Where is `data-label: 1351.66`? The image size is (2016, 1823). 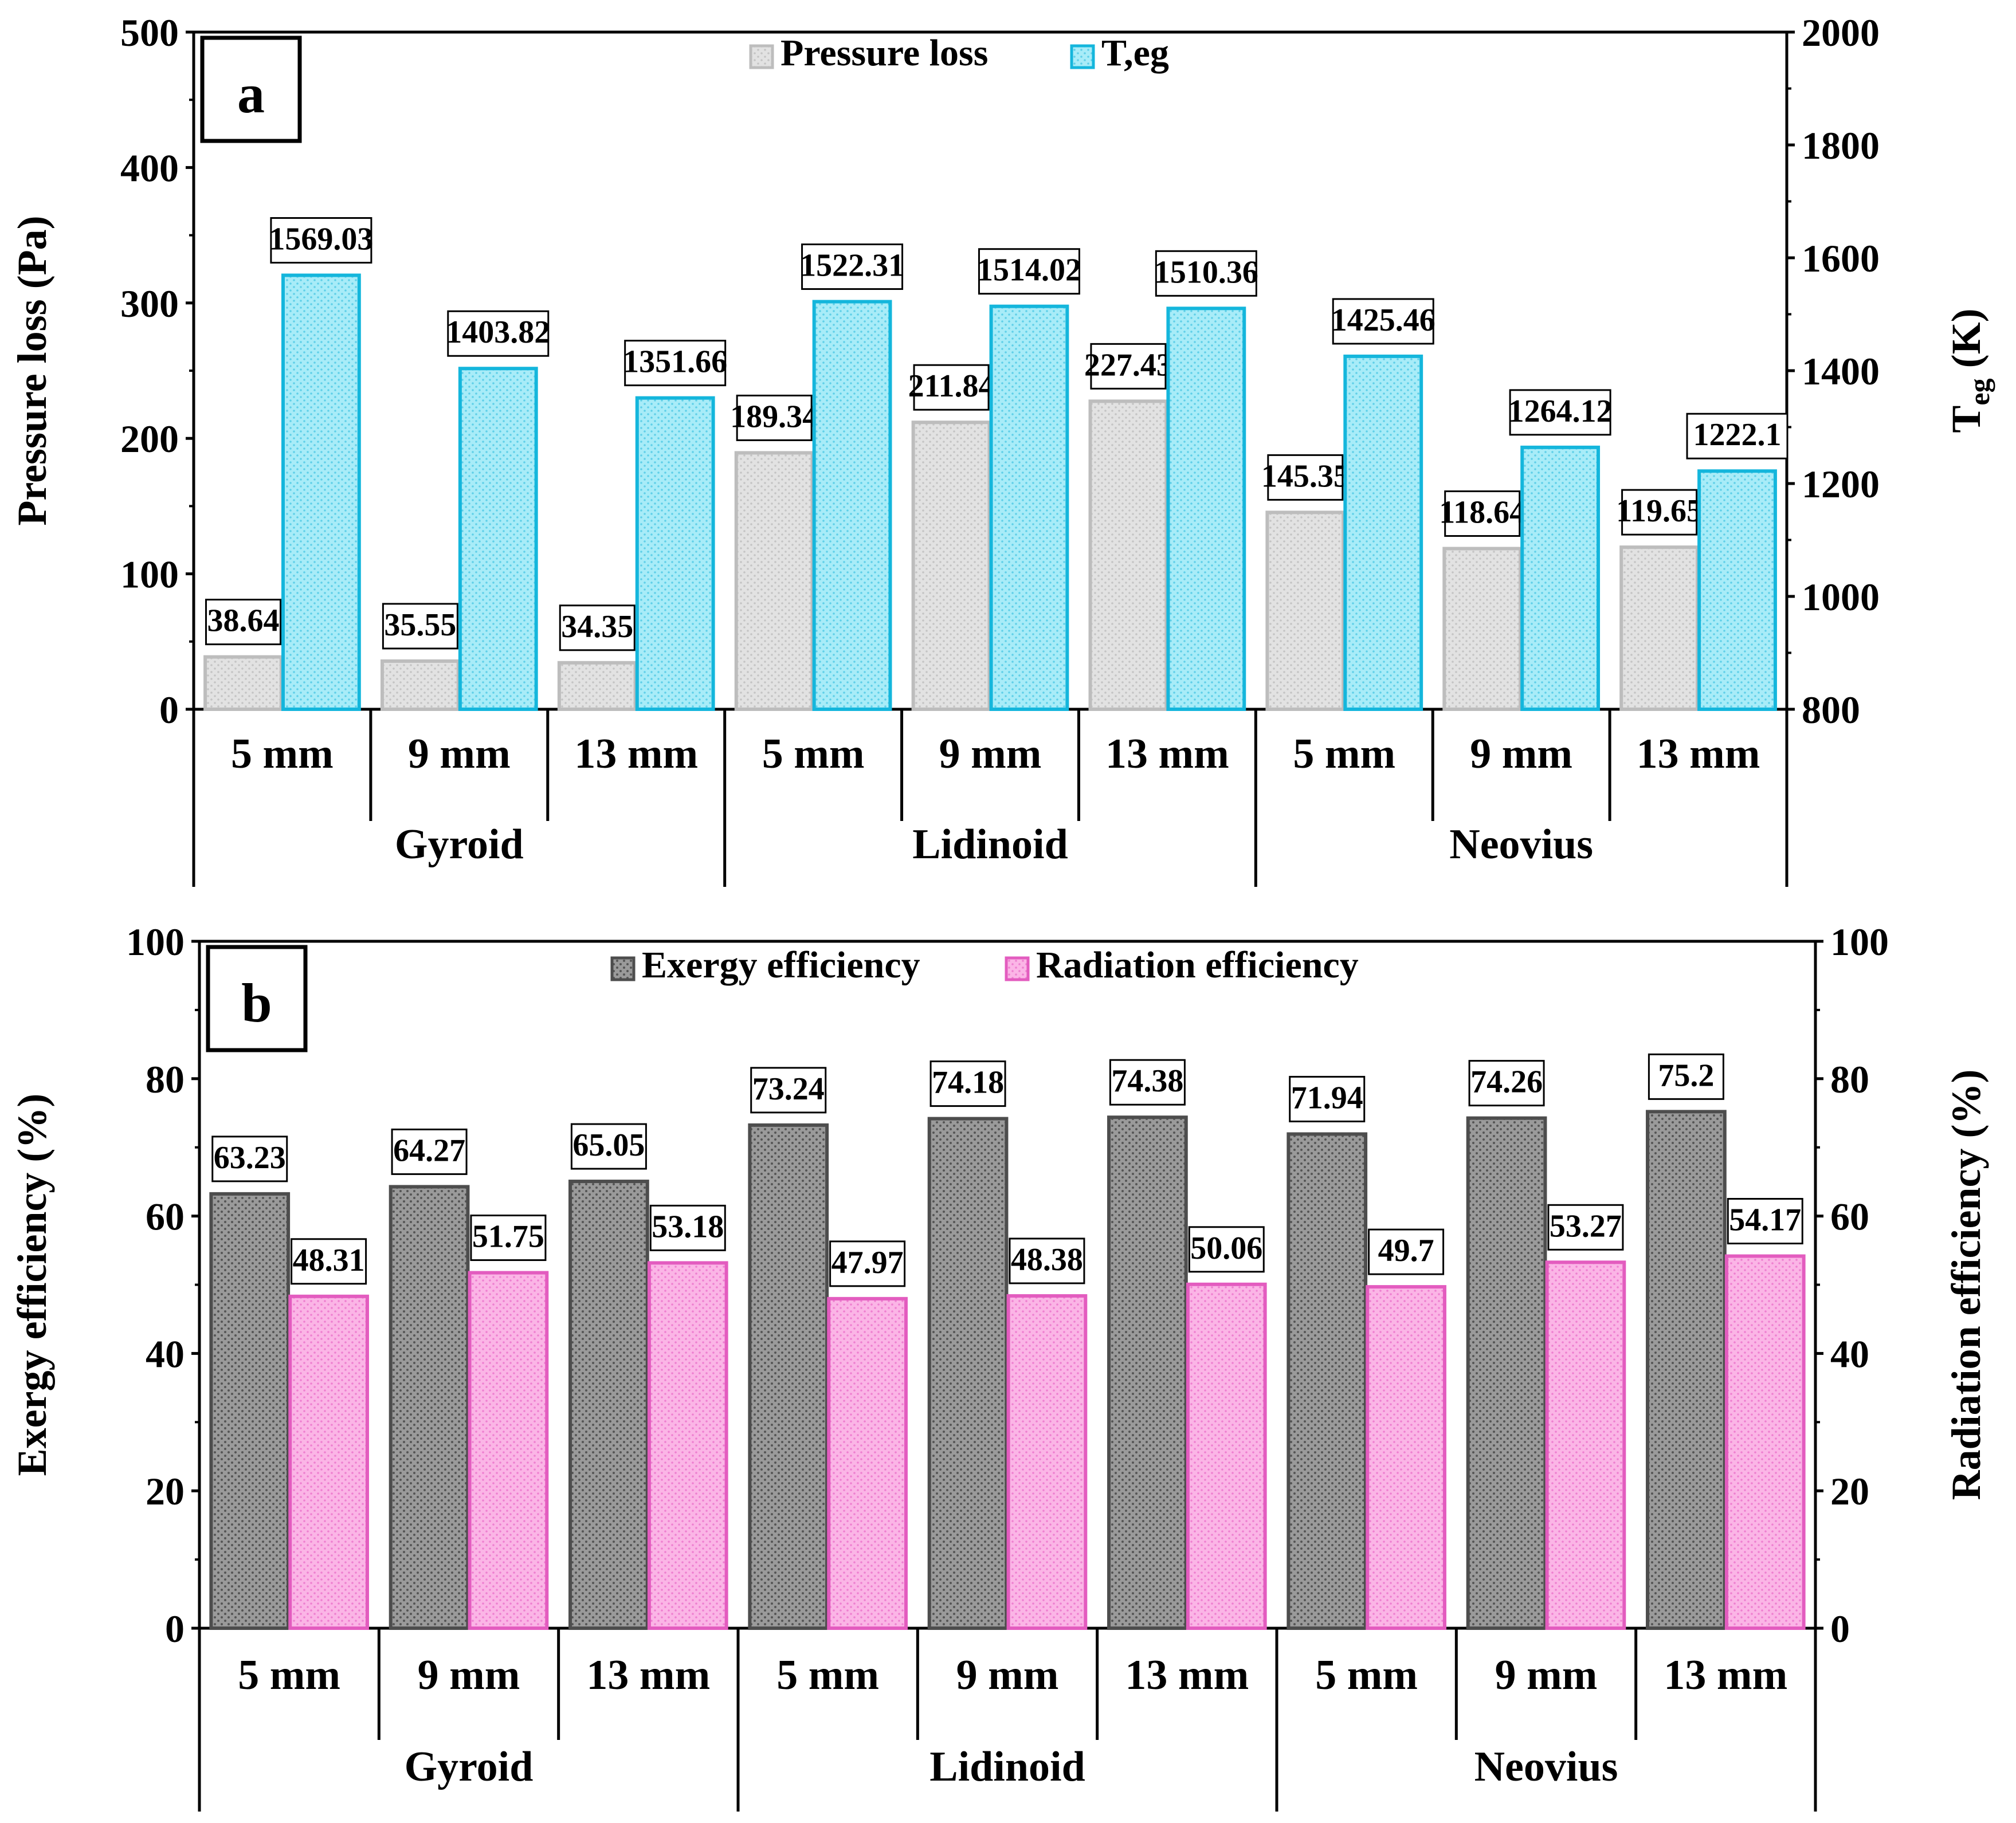
data-label: 1351.66 is located at coordinates (675, 362).